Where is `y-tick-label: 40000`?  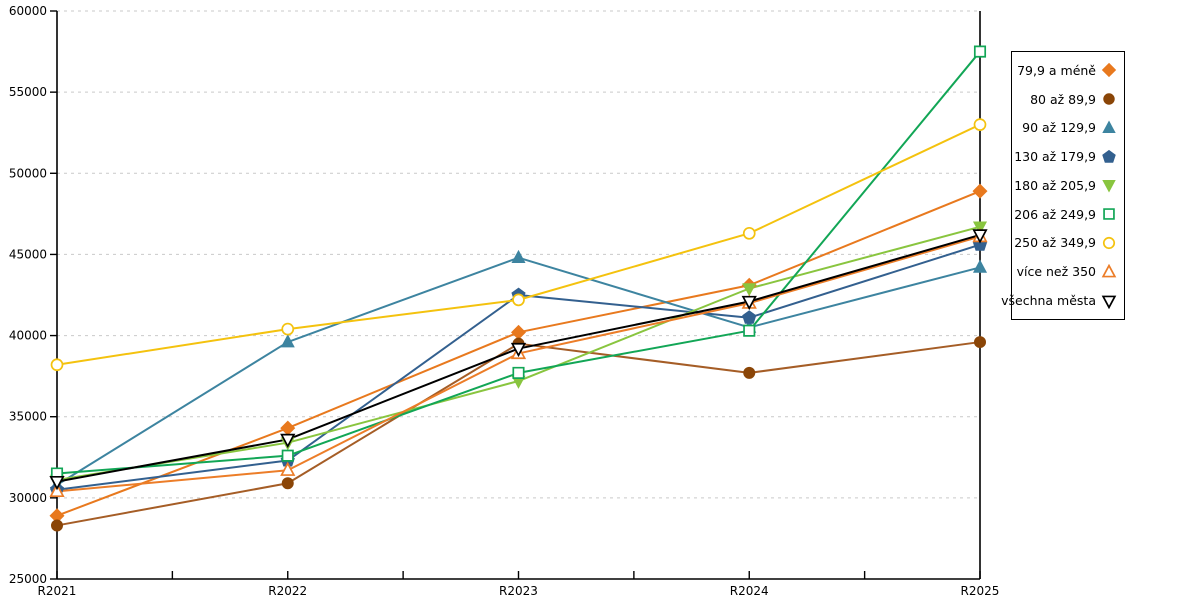
y-tick-label: 40000 is located at coordinates (28, 336).